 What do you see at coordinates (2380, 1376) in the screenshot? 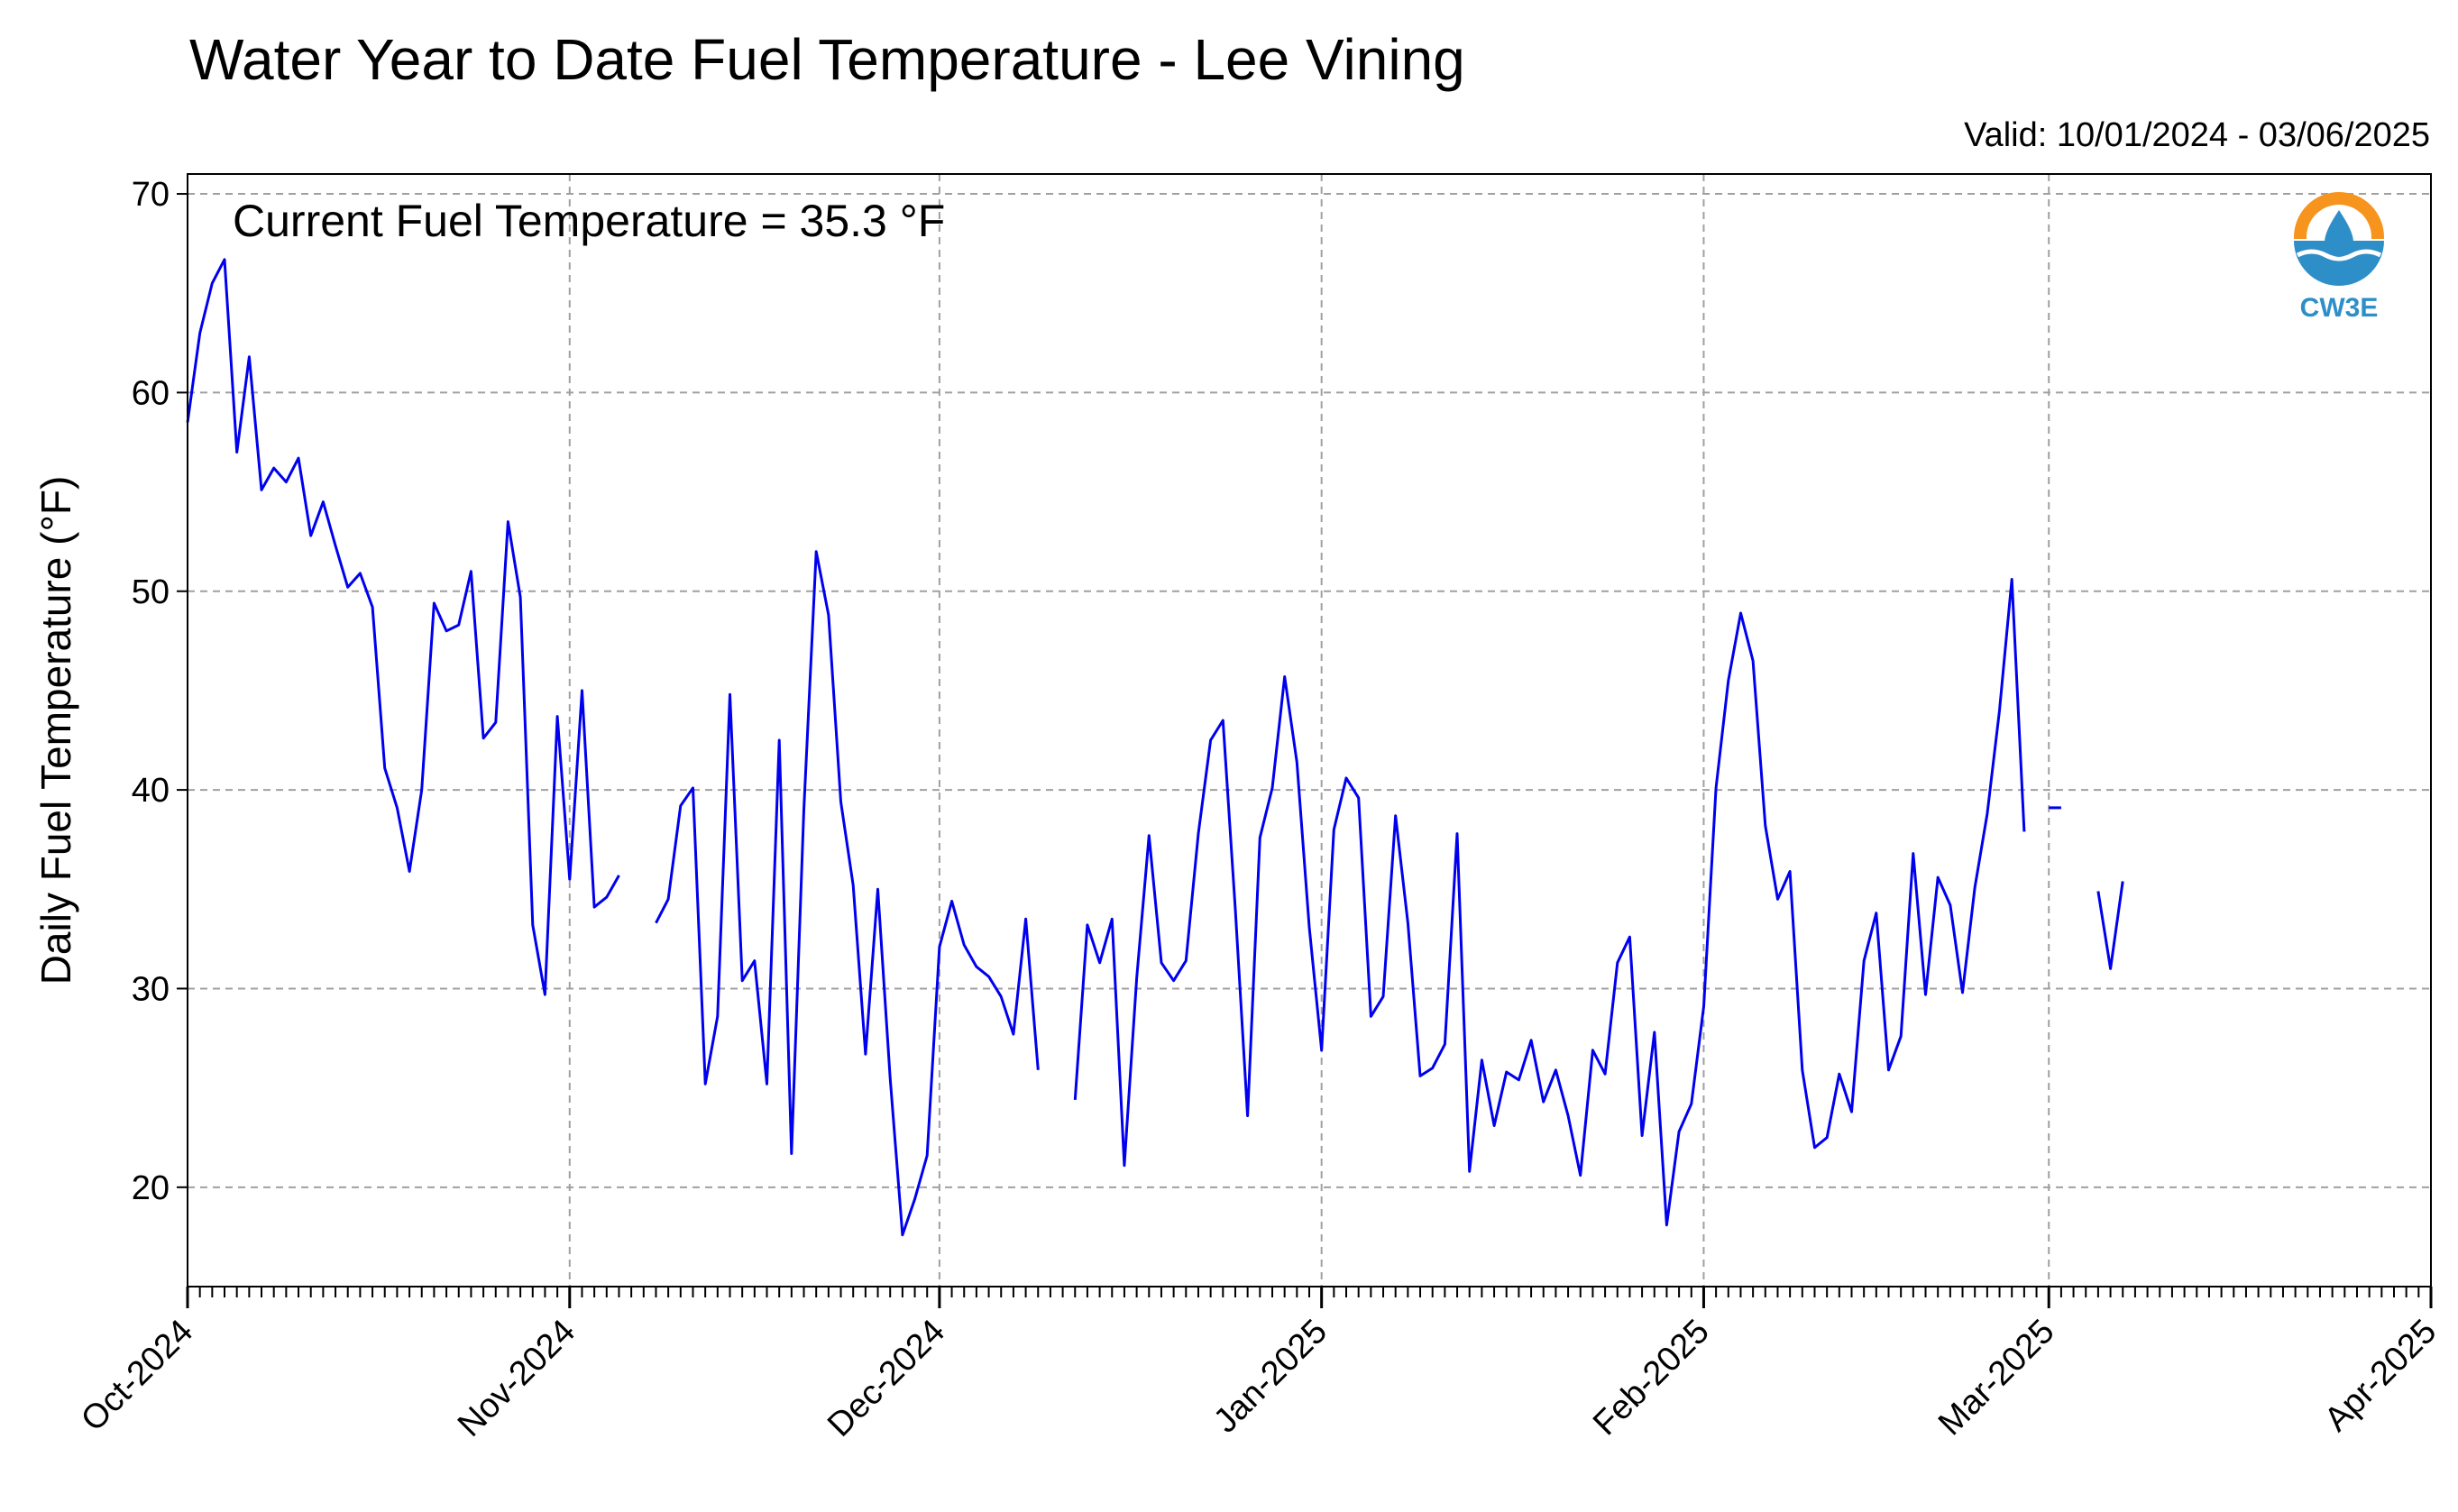
I see `x-tick-label: Apr-2025` at bounding box center [2380, 1376].